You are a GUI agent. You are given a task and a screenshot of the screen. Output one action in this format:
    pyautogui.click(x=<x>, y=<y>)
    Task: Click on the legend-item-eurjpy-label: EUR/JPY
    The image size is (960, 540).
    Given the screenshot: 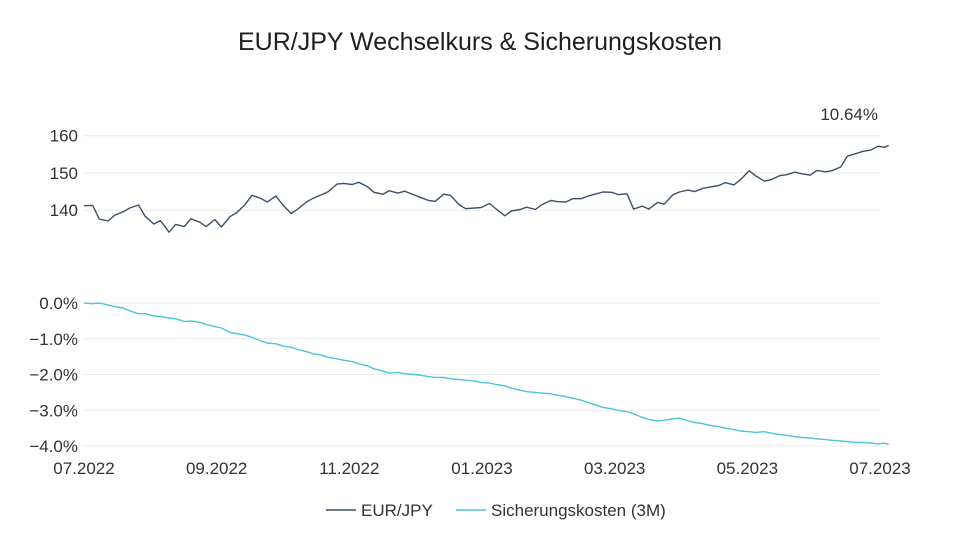 What is the action you would take?
    pyautogui.click(x=397, y=510)
    